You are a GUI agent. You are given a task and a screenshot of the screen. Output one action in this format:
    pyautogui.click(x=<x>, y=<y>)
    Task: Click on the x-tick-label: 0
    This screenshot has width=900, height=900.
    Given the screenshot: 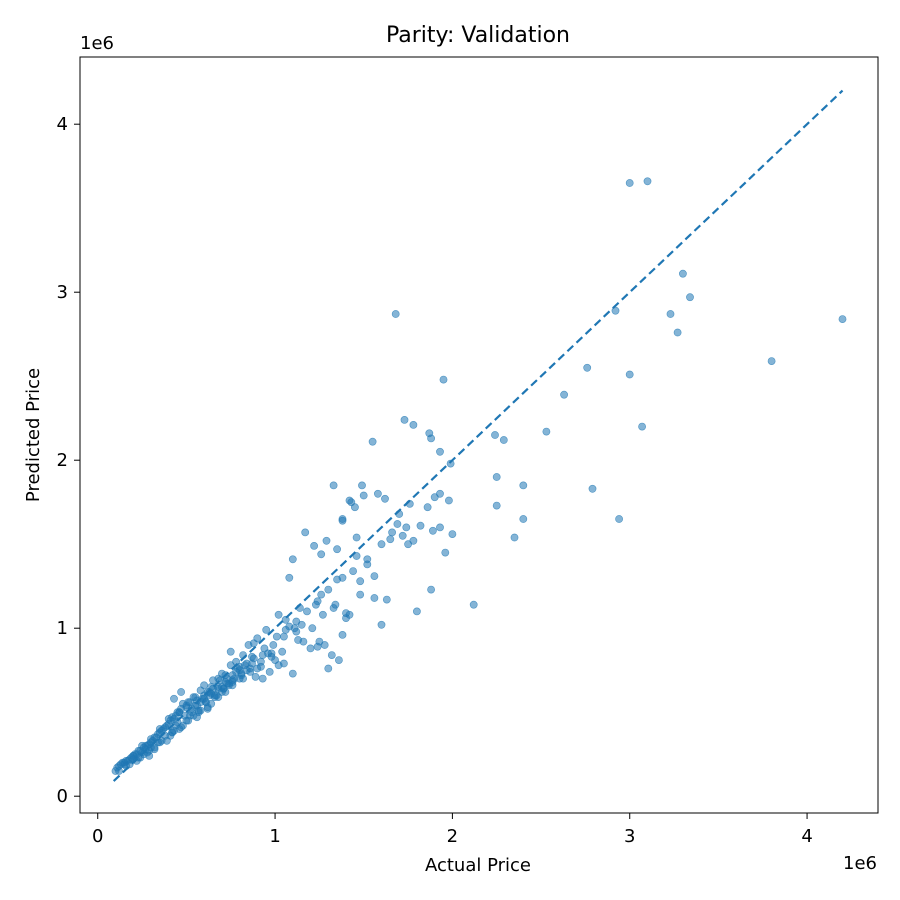 What is the action you would take?
    pyautogui.click(x=97, y=836)
    